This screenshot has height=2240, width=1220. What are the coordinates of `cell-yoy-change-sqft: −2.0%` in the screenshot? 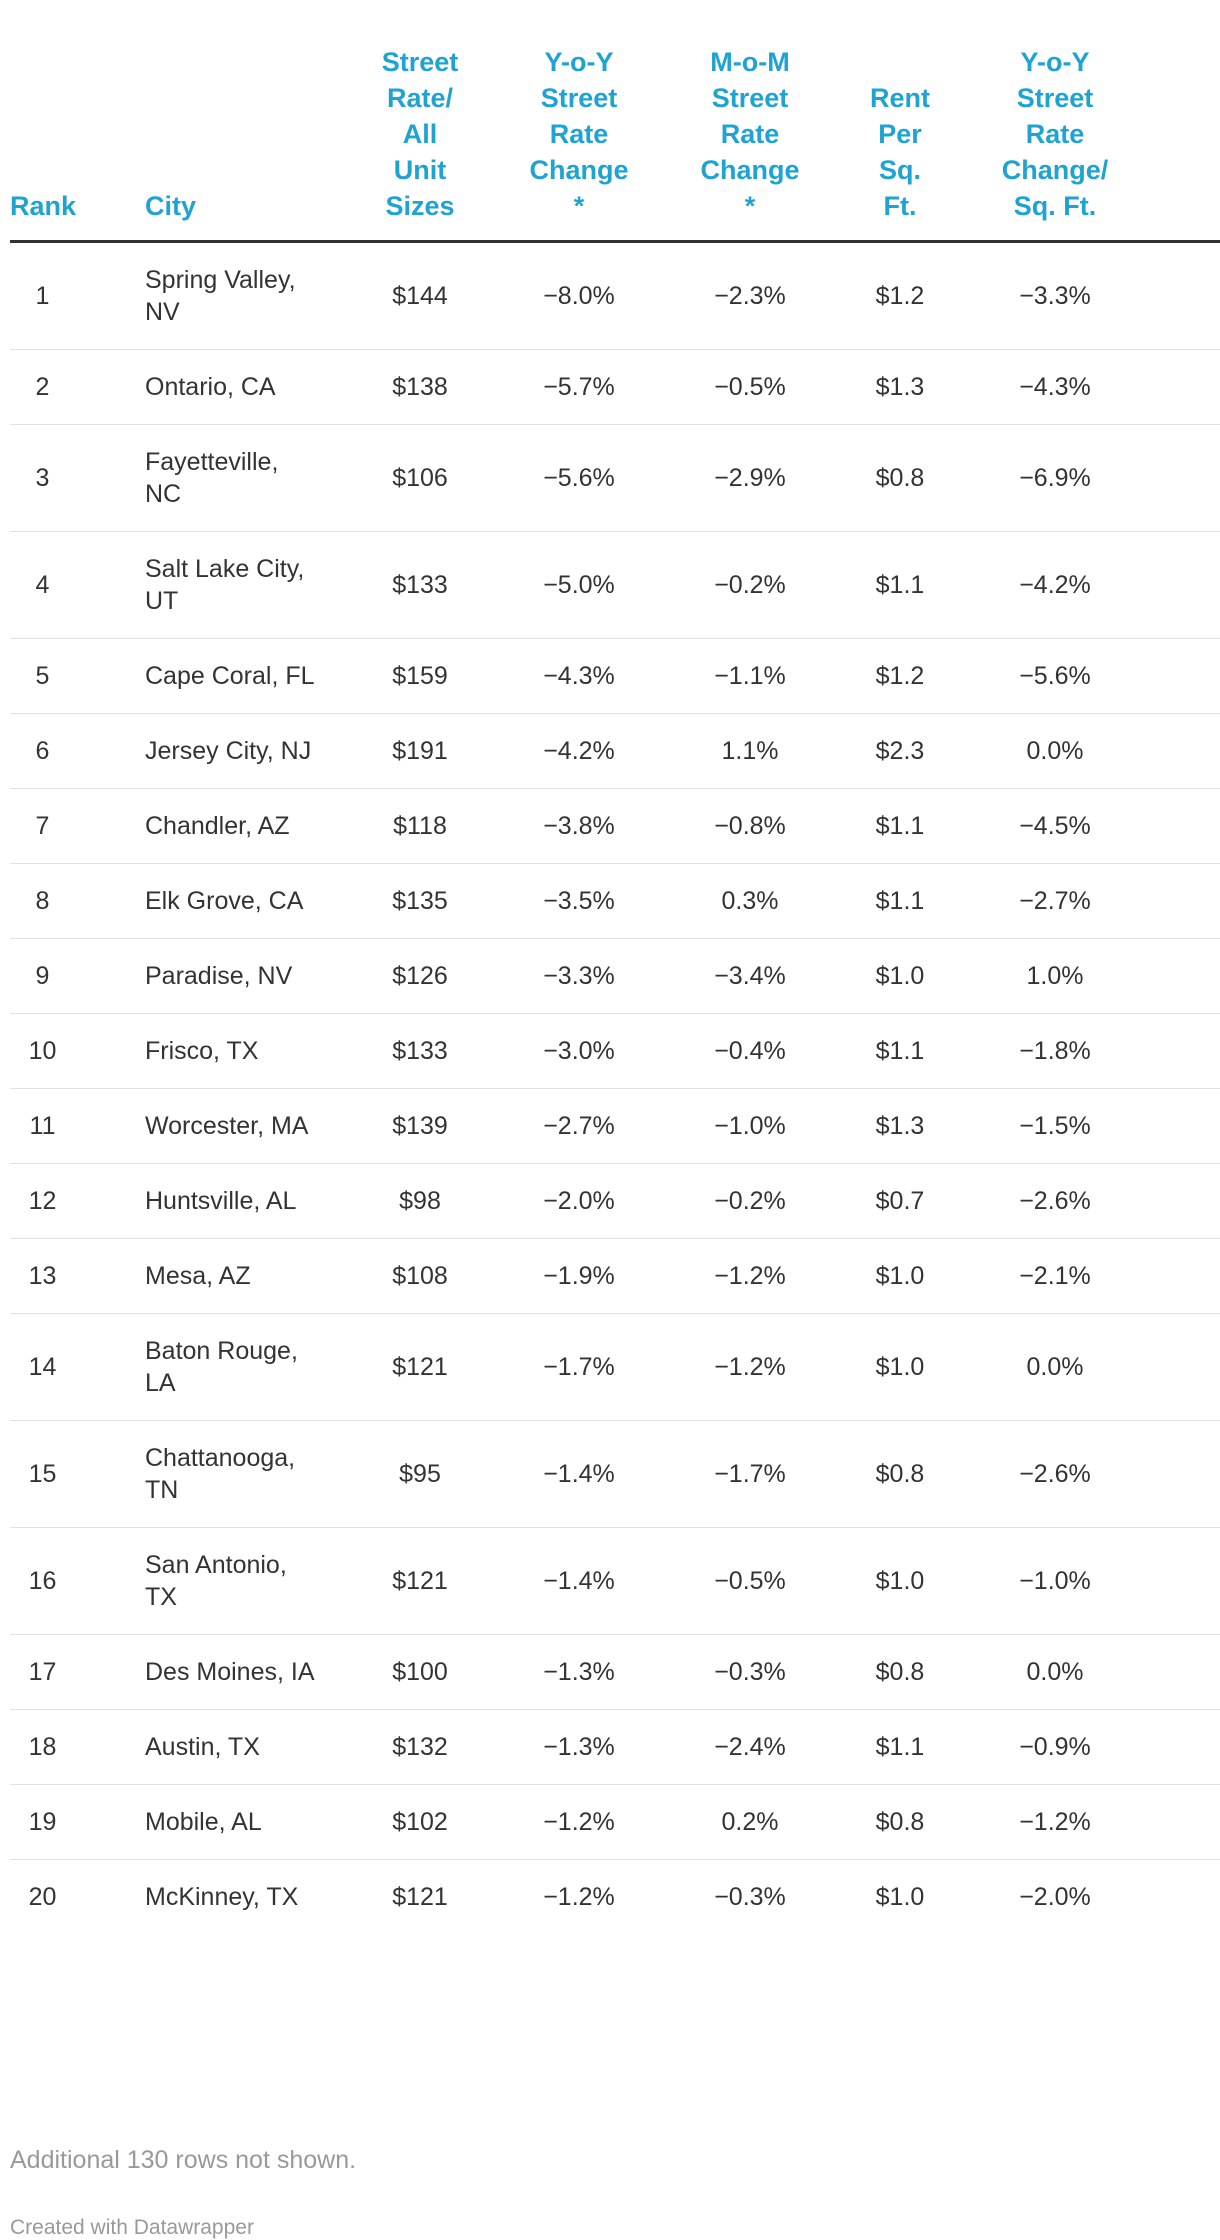 It's located at (1055, 1897).